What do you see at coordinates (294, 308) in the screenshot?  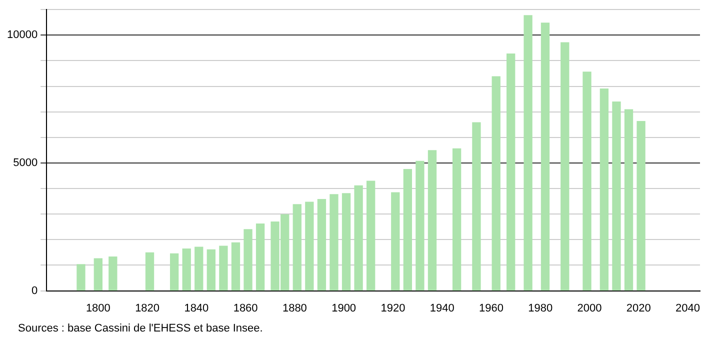 I see `x-tick-label: 1880` at bounding box center [294, 308].